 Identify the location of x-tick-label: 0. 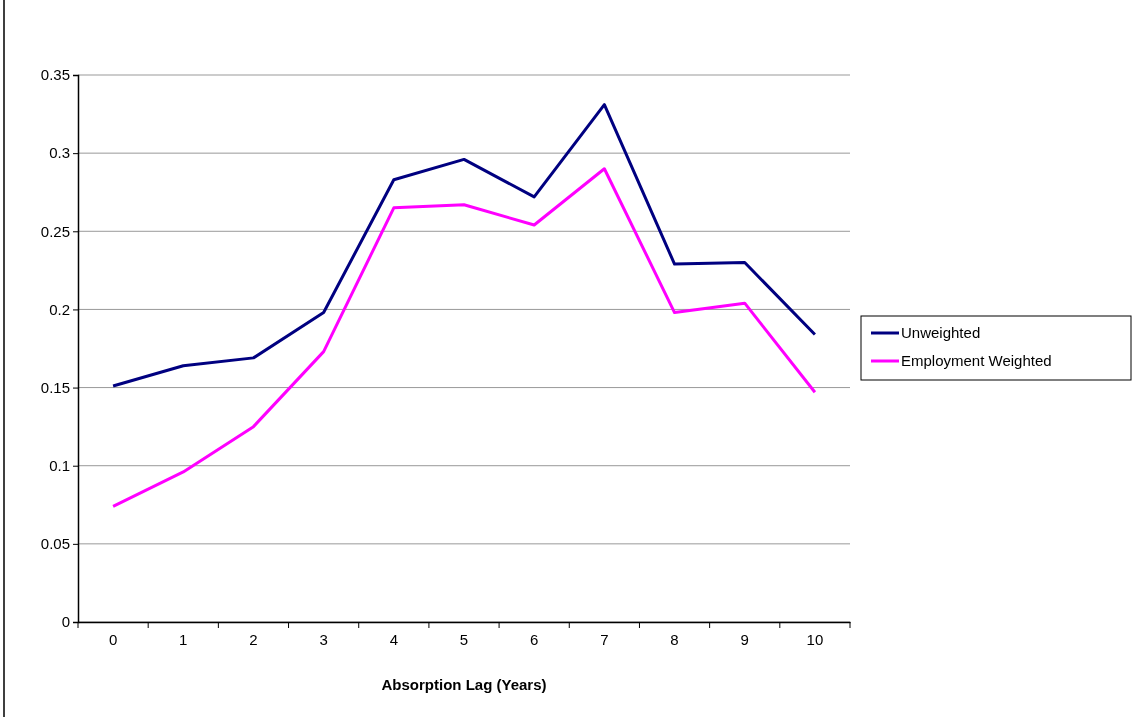
(113, 639).